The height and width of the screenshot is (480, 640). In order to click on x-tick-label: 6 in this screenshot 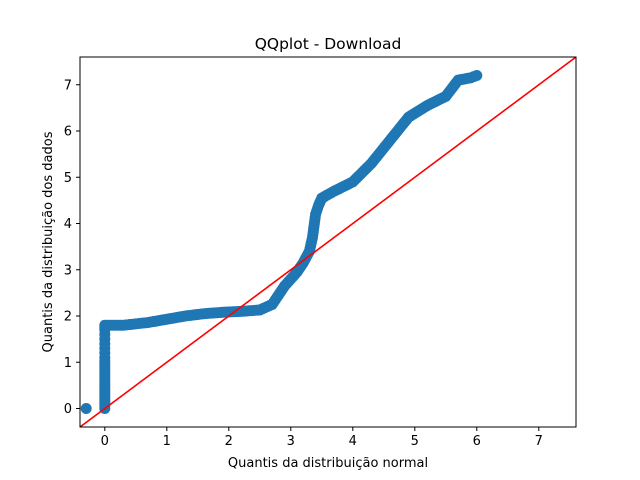, I will do `click(477, 441)`.